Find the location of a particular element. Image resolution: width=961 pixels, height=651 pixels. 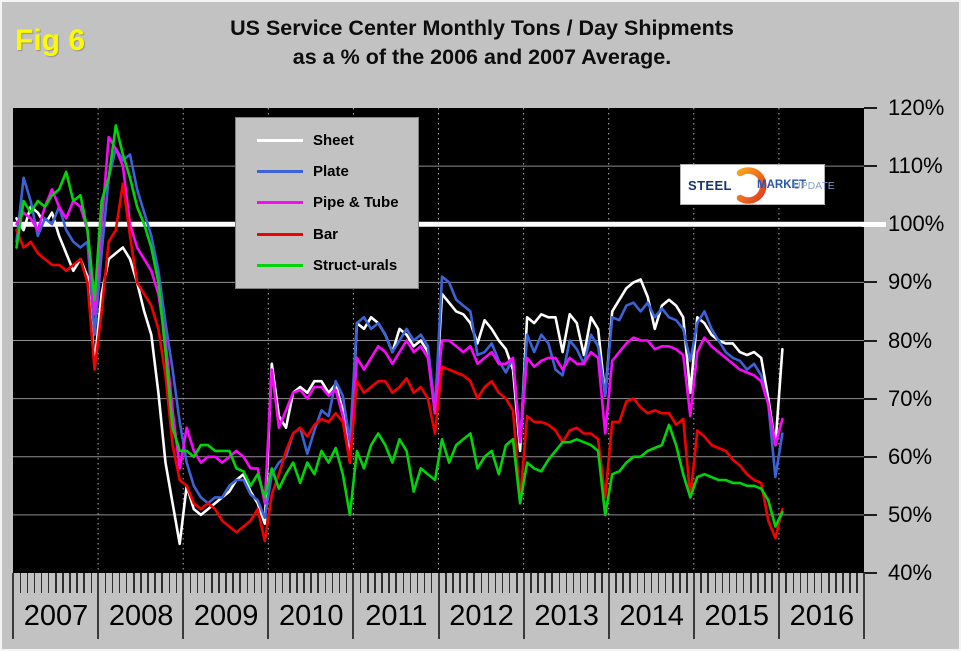

y-tick-label-120: 120% is located at coordinates (916, 107).